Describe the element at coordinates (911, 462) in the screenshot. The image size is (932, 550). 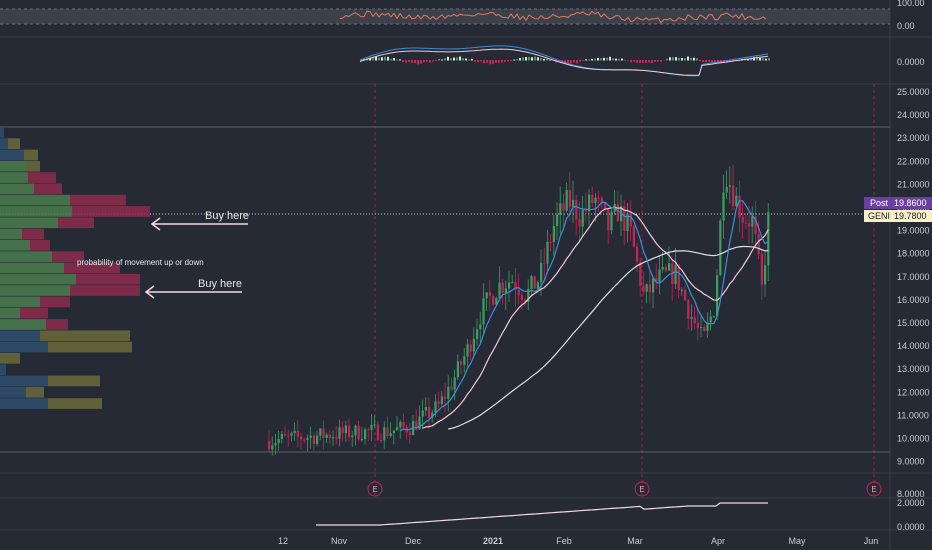
I see `price-tick: 9.0000` at that location.